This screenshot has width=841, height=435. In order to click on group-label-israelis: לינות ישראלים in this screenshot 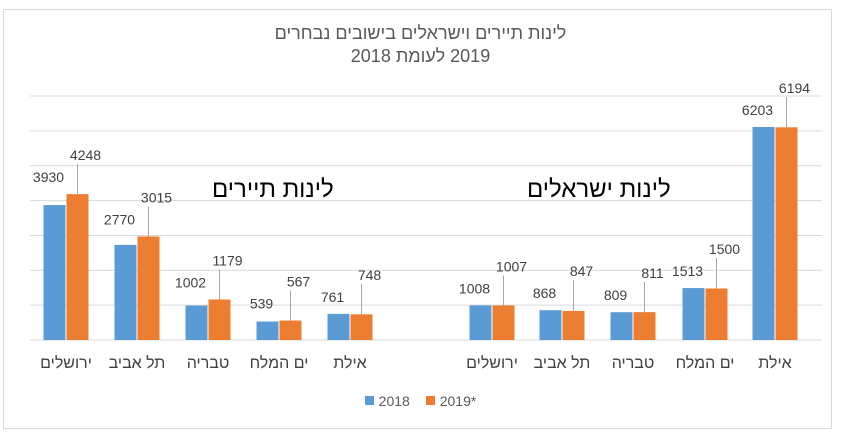, I will do `click(599, 189)`.